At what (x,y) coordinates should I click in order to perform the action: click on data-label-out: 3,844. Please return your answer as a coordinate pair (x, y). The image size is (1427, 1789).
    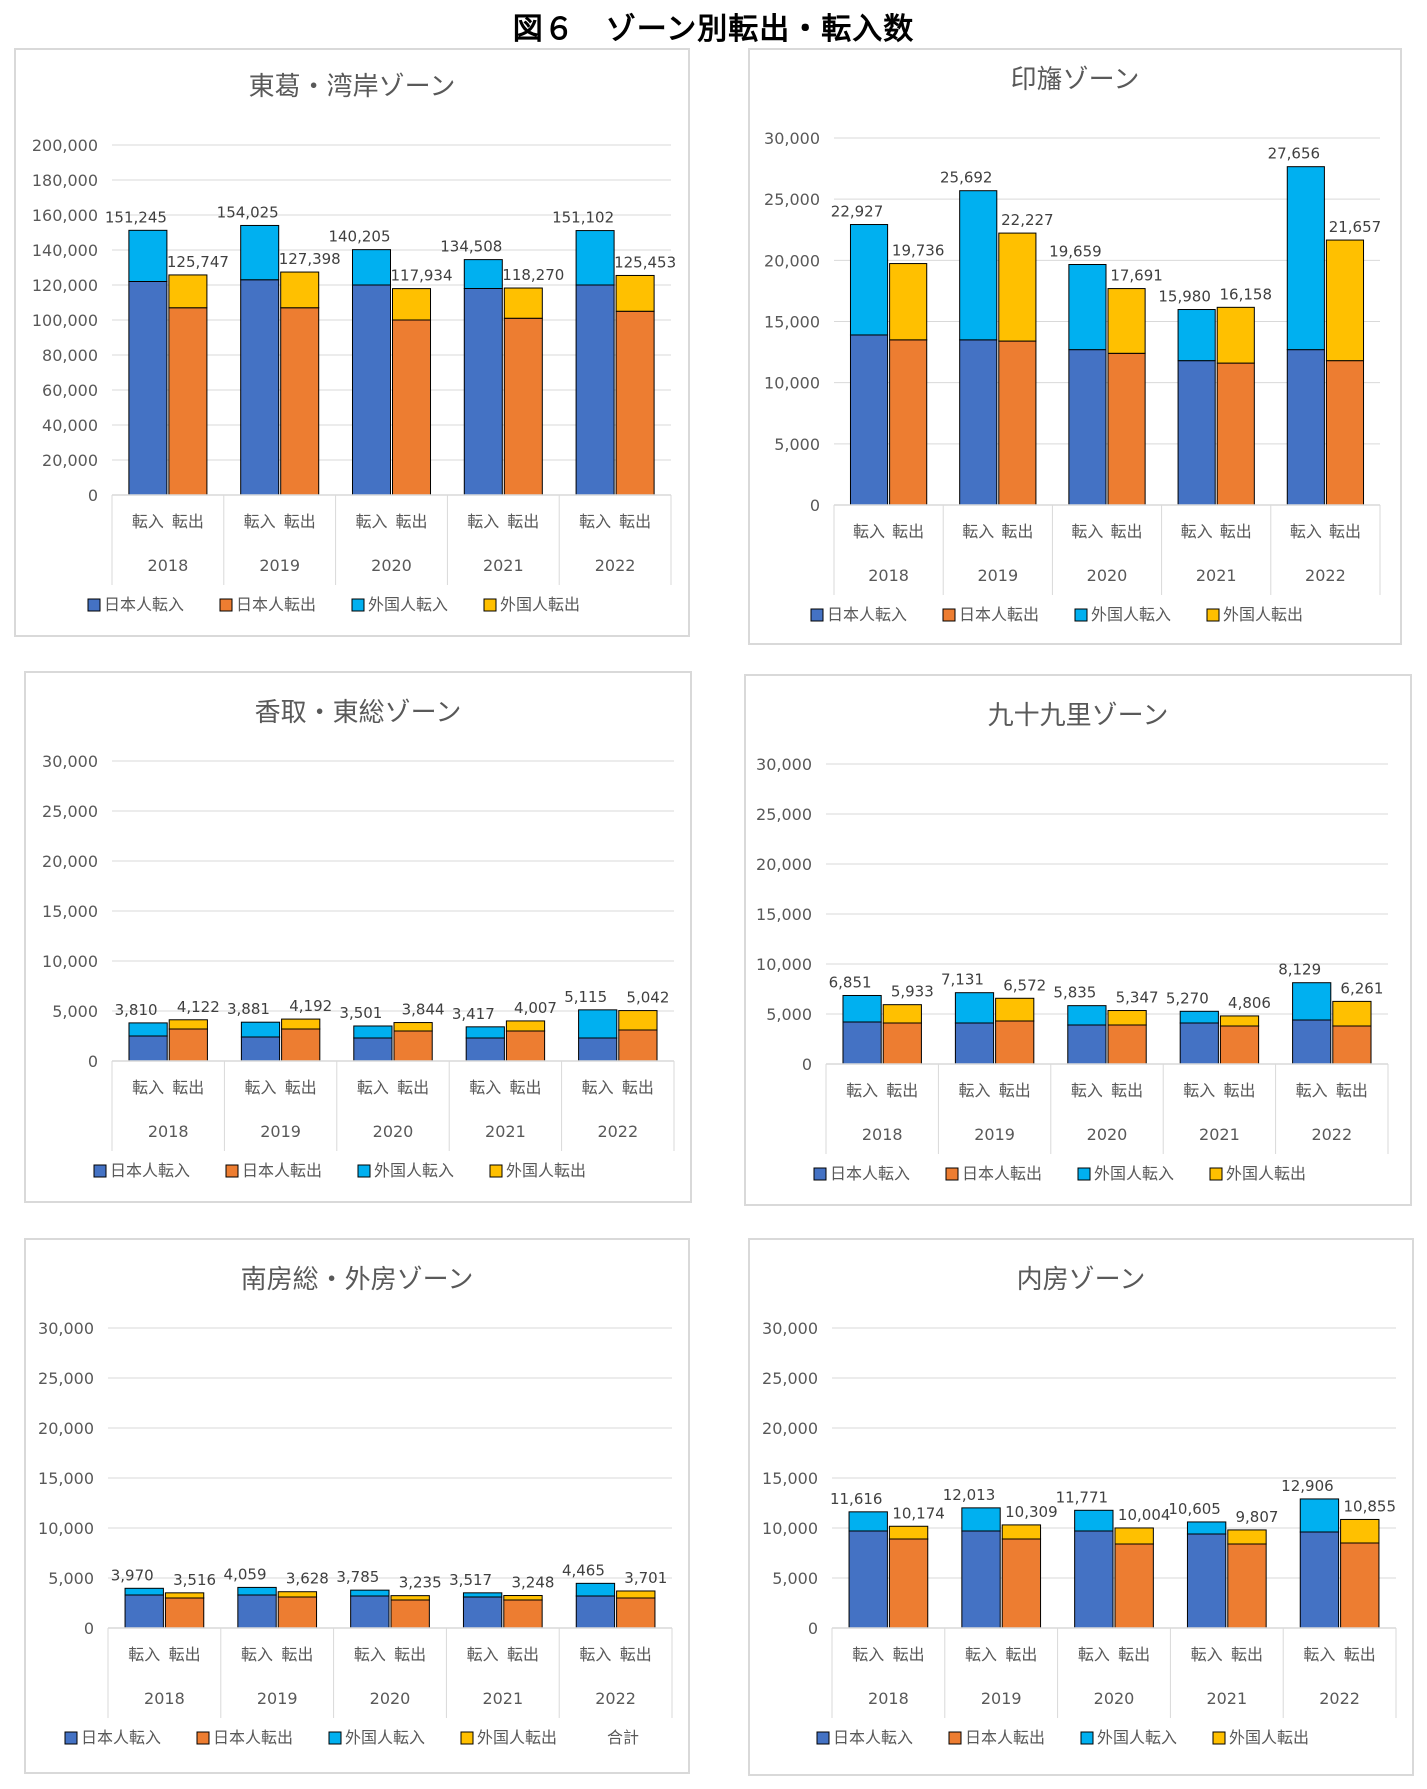
    Looking at the image, I should click on (423, 1010).